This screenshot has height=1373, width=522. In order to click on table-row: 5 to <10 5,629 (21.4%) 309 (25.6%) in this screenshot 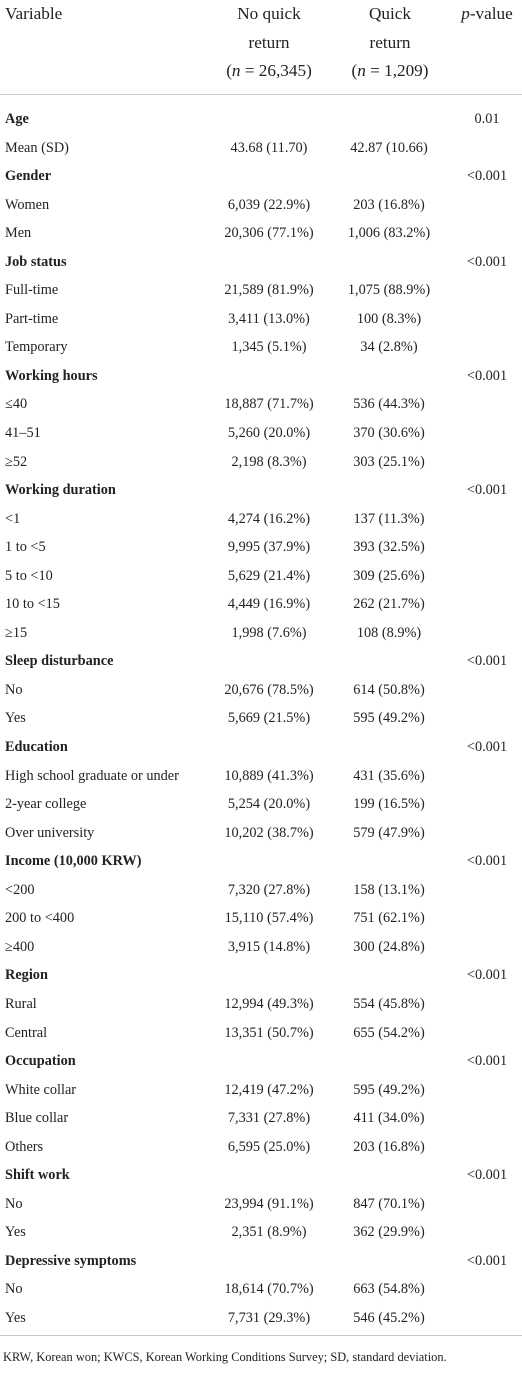, I will do `click(261, 576)`.